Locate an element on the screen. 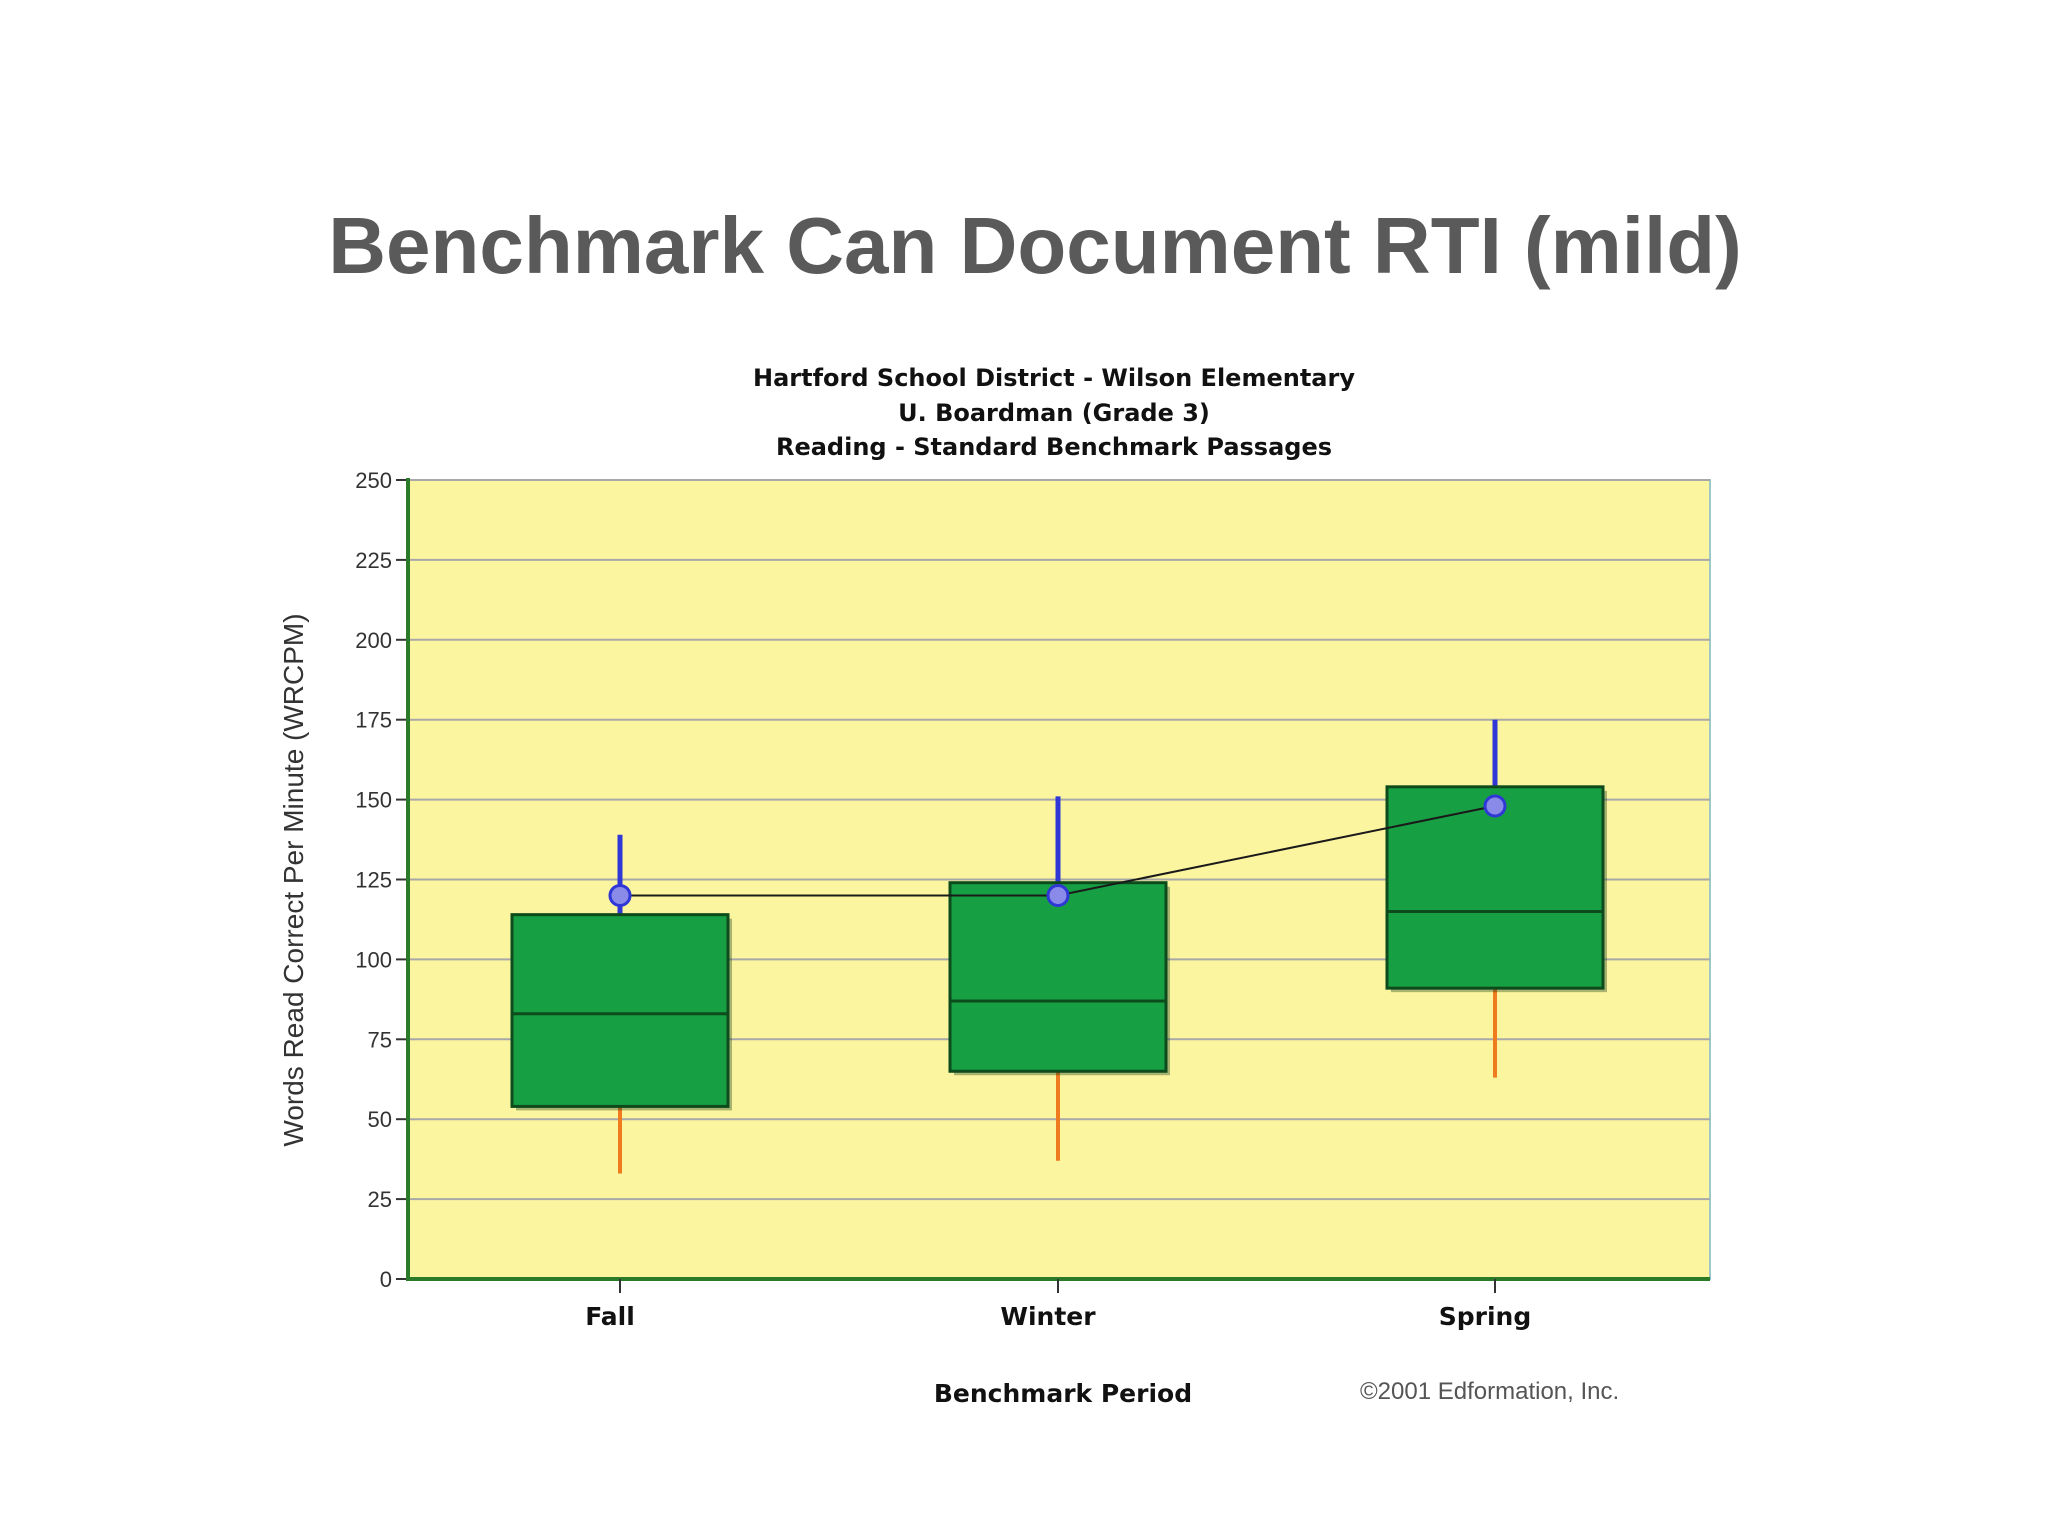 The width and height of the screenshot is (2048, 1536). chart-title-line-3: Reading - Standard Benchmark Passages is located at coordinates (1054, 447).